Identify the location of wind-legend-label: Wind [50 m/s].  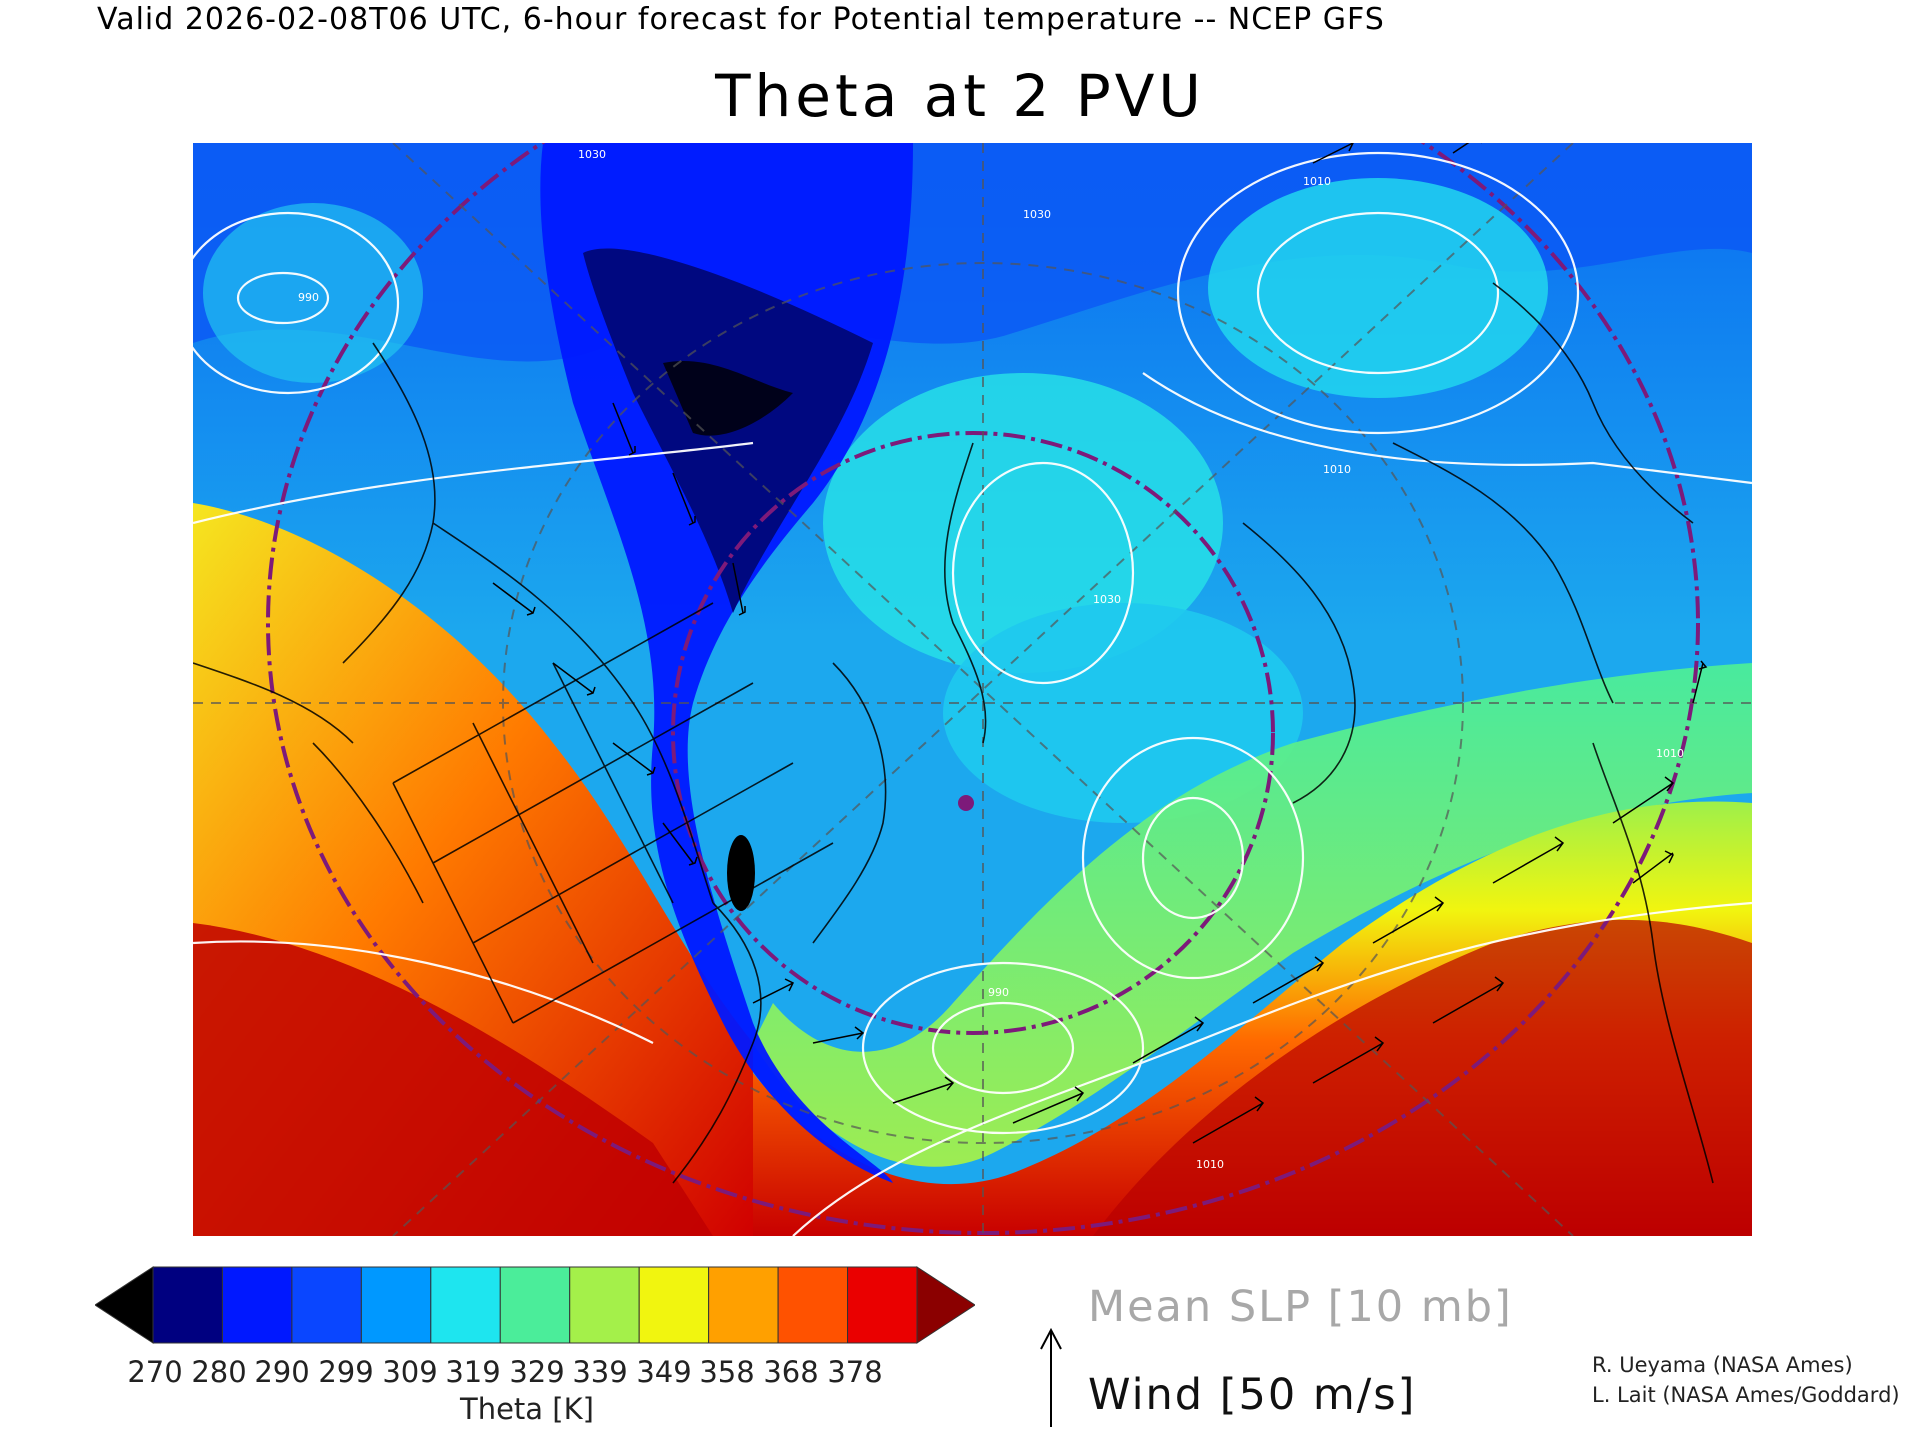
(1252, 1395).